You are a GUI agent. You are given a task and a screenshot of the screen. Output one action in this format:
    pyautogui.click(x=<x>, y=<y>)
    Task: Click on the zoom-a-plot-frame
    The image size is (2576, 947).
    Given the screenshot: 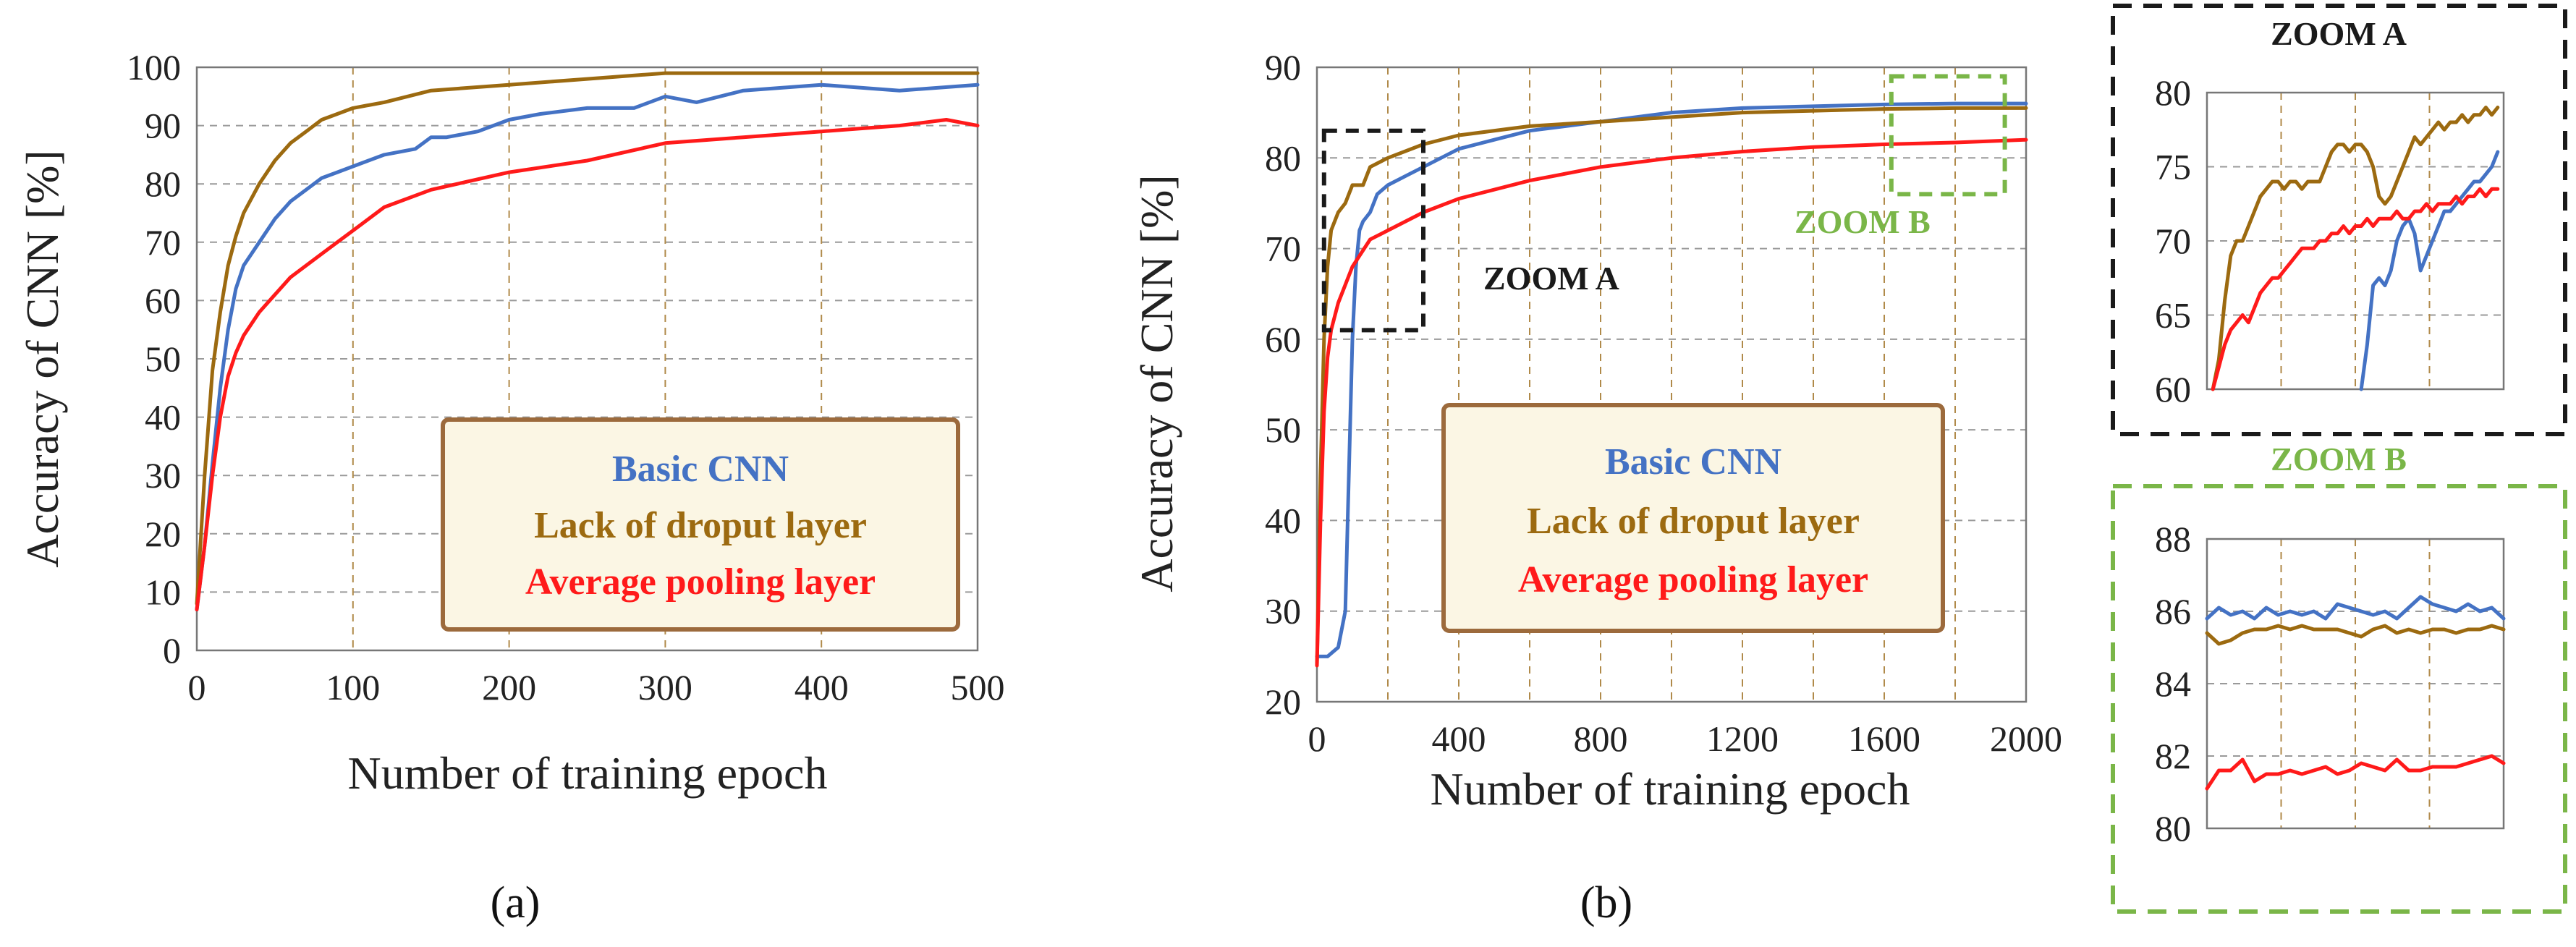 What is the action you would take?
    pyautogui.click(x=2355, y=241)
    